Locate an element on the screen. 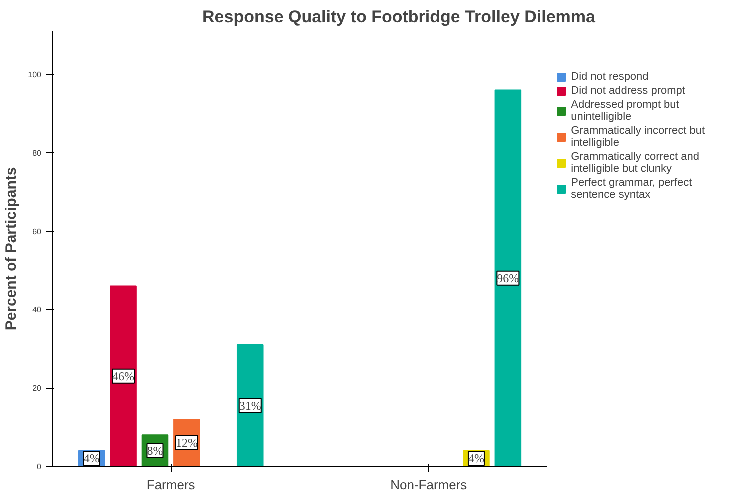  y-tick-label: 80 is located at coordinates (37, 153).